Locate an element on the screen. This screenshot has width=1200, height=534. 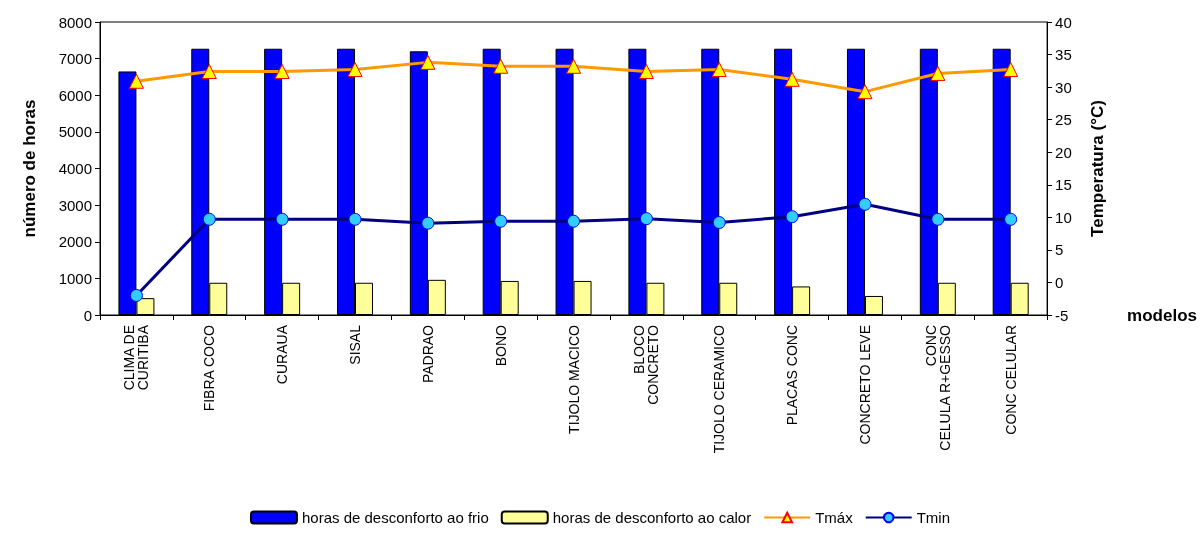
y-tick-label: 6000 is located at coordinates (75, 95).